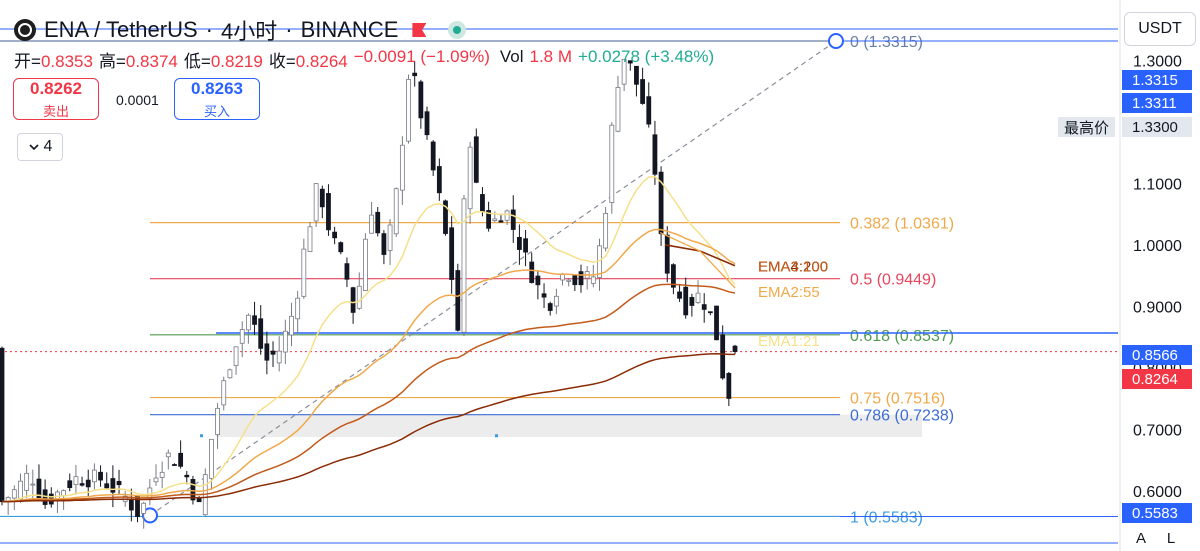 The image size is (1200, 551). I want to click on log-scale-button: L, so click(1171, 538).